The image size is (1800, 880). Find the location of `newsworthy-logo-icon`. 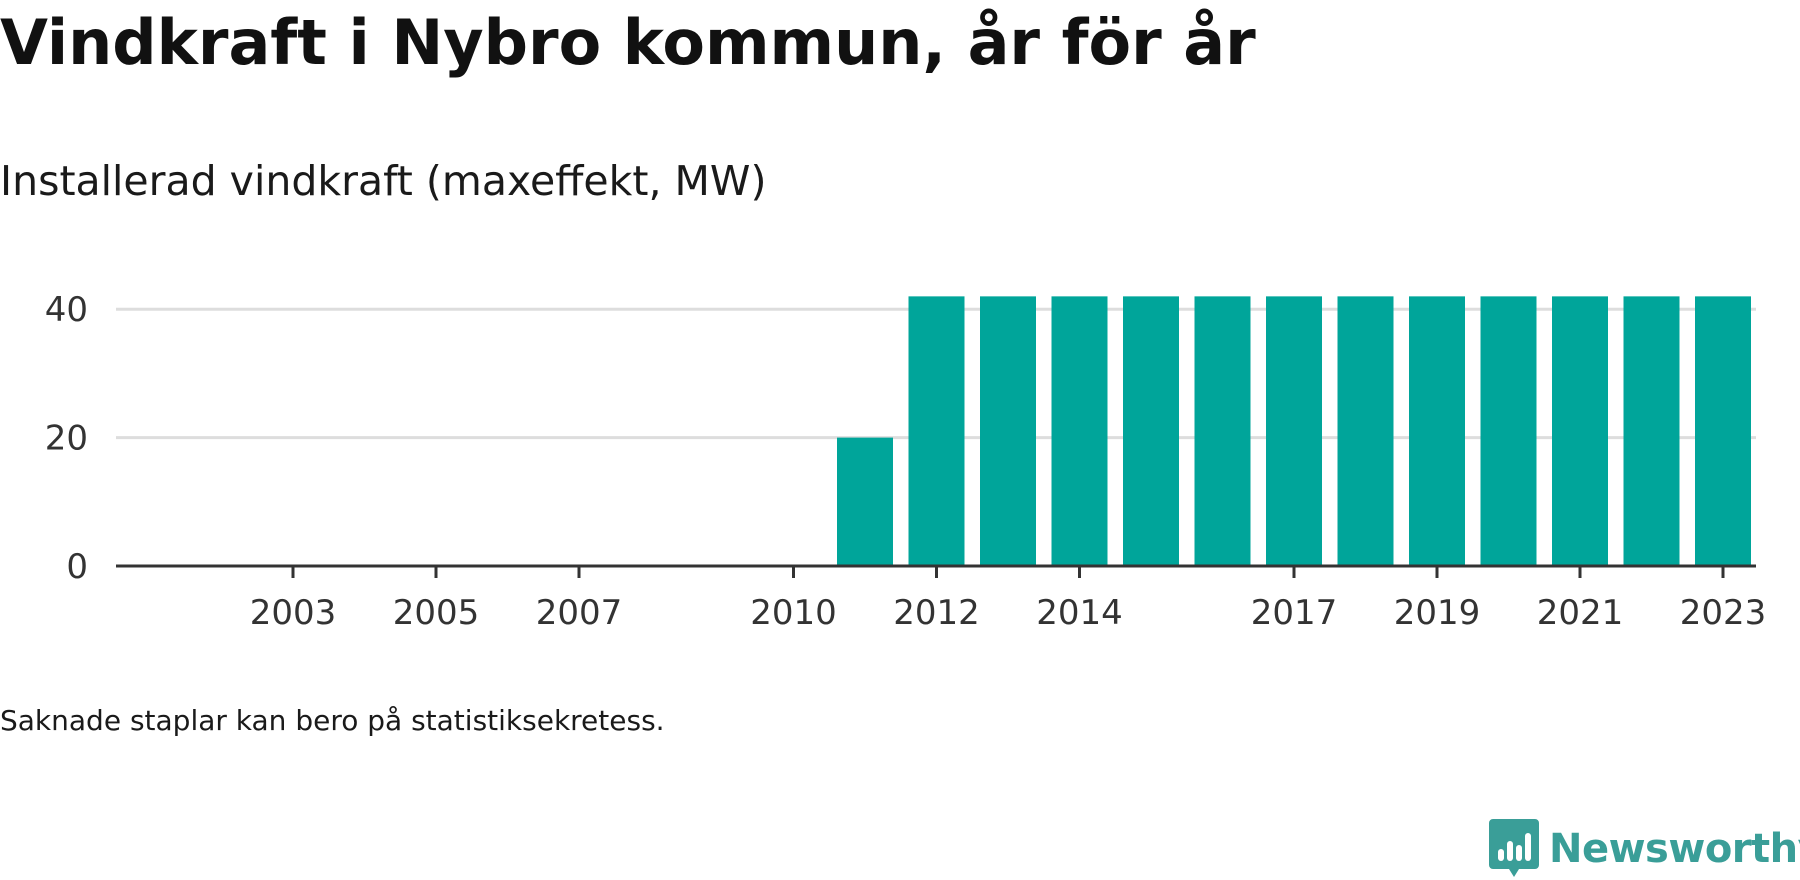

newsworthy-logo-icon is located at coordinates (1514, 848).